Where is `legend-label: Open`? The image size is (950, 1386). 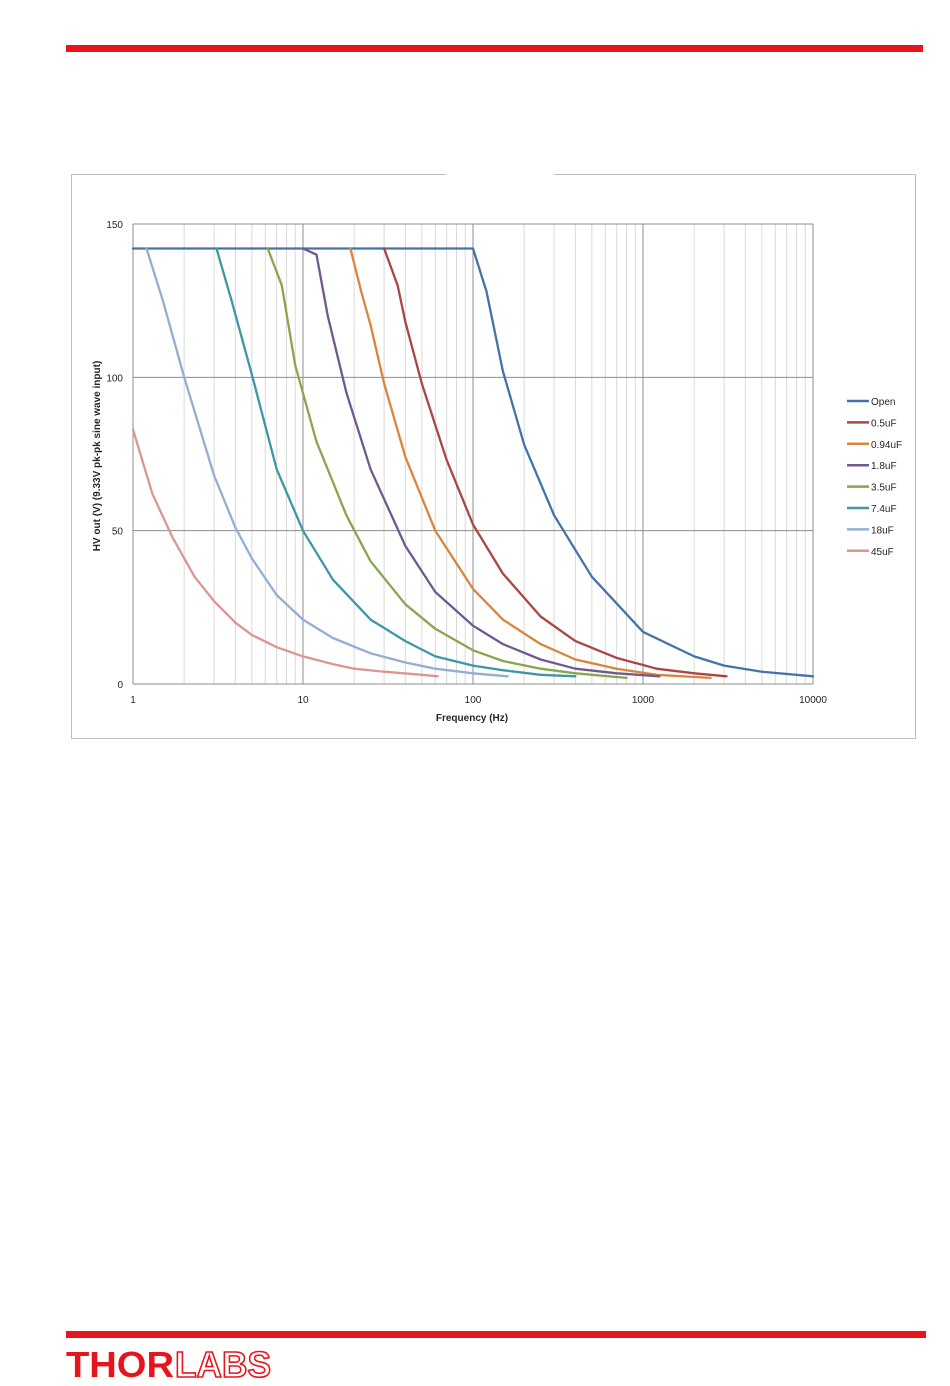 legend-label: Open is located at coordinates (883, 402).